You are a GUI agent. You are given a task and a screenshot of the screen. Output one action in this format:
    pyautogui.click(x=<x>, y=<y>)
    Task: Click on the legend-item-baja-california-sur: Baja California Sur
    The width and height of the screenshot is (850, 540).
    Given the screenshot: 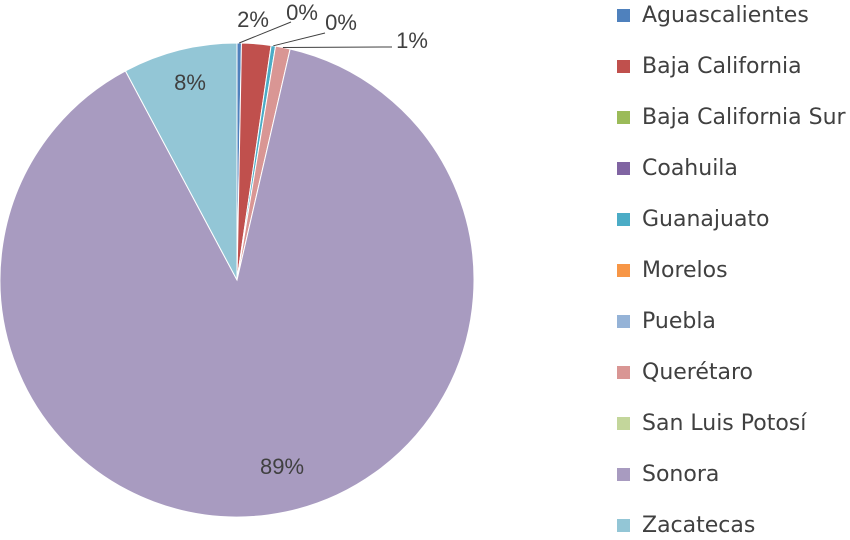 What is the action you would take?
    pyautogui.click(x=731, y=117)
    